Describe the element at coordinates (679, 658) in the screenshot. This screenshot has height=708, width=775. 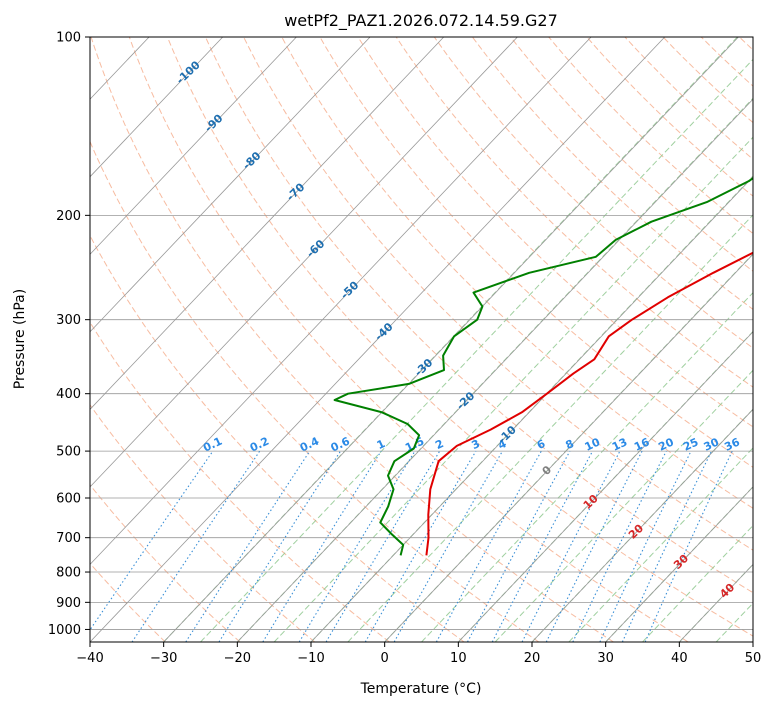
I see `x-tick-label: 40` at that location.